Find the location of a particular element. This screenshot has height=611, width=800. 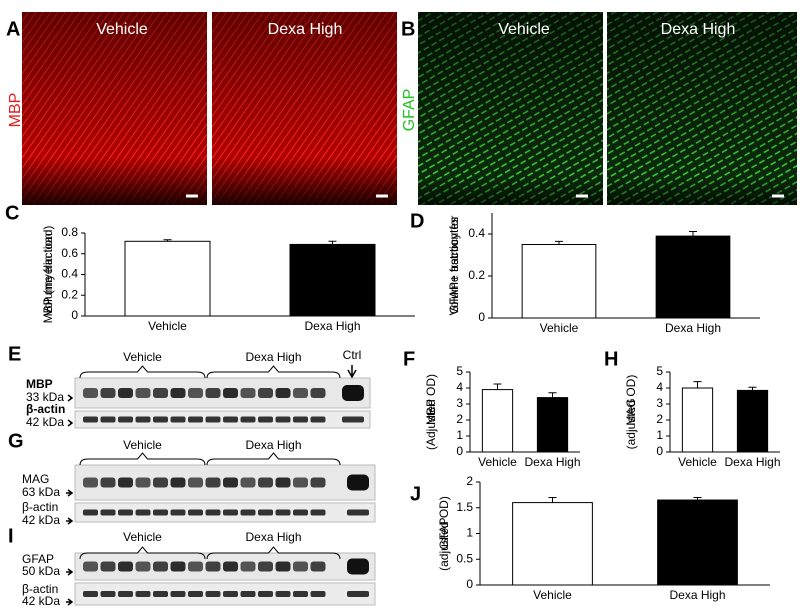

gfap-images is located at coordinates (607, 108).